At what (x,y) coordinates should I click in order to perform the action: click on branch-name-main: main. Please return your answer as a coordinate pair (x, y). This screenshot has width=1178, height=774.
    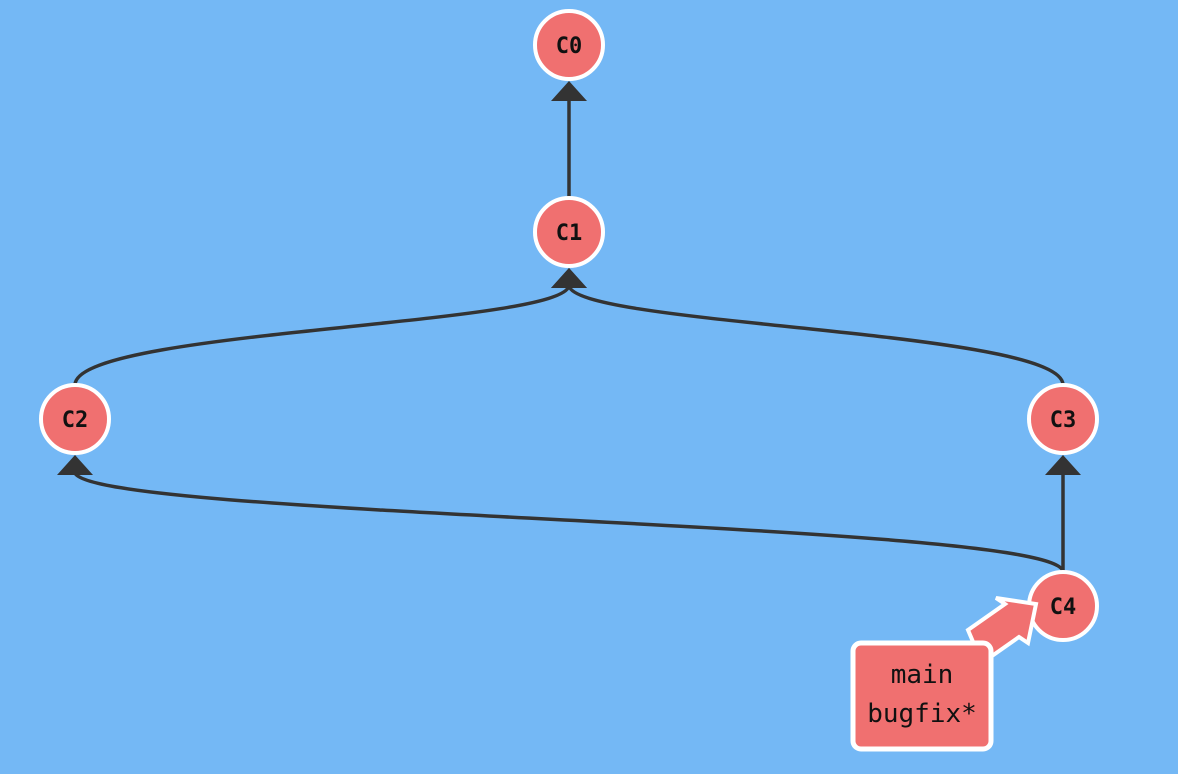
    Looking at the image, I should click on (922, 675).